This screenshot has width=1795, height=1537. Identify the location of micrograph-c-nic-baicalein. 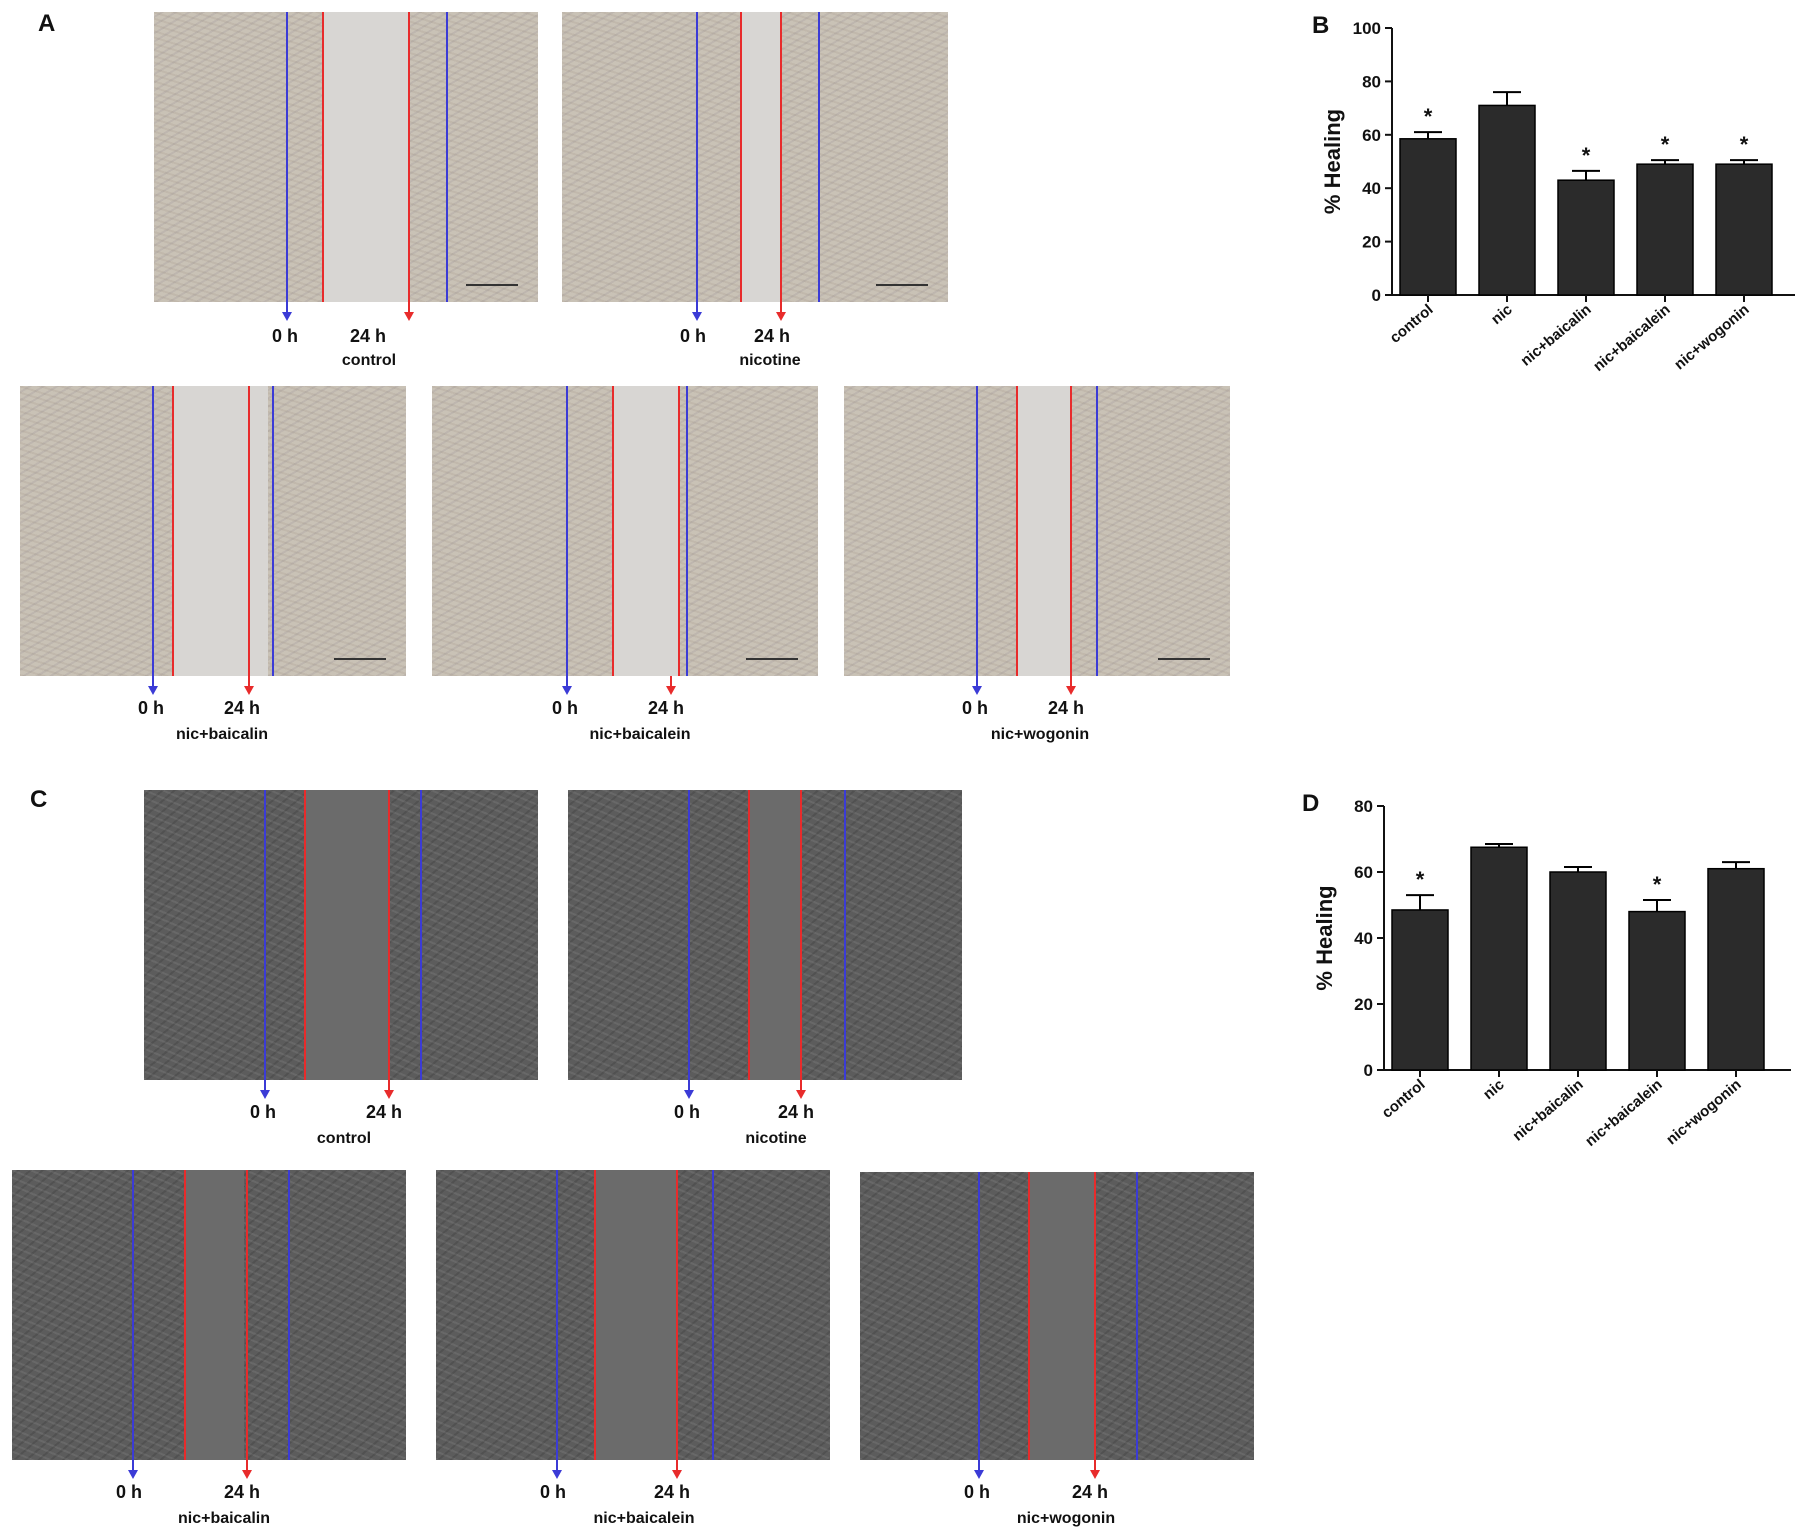
(633, 1315).